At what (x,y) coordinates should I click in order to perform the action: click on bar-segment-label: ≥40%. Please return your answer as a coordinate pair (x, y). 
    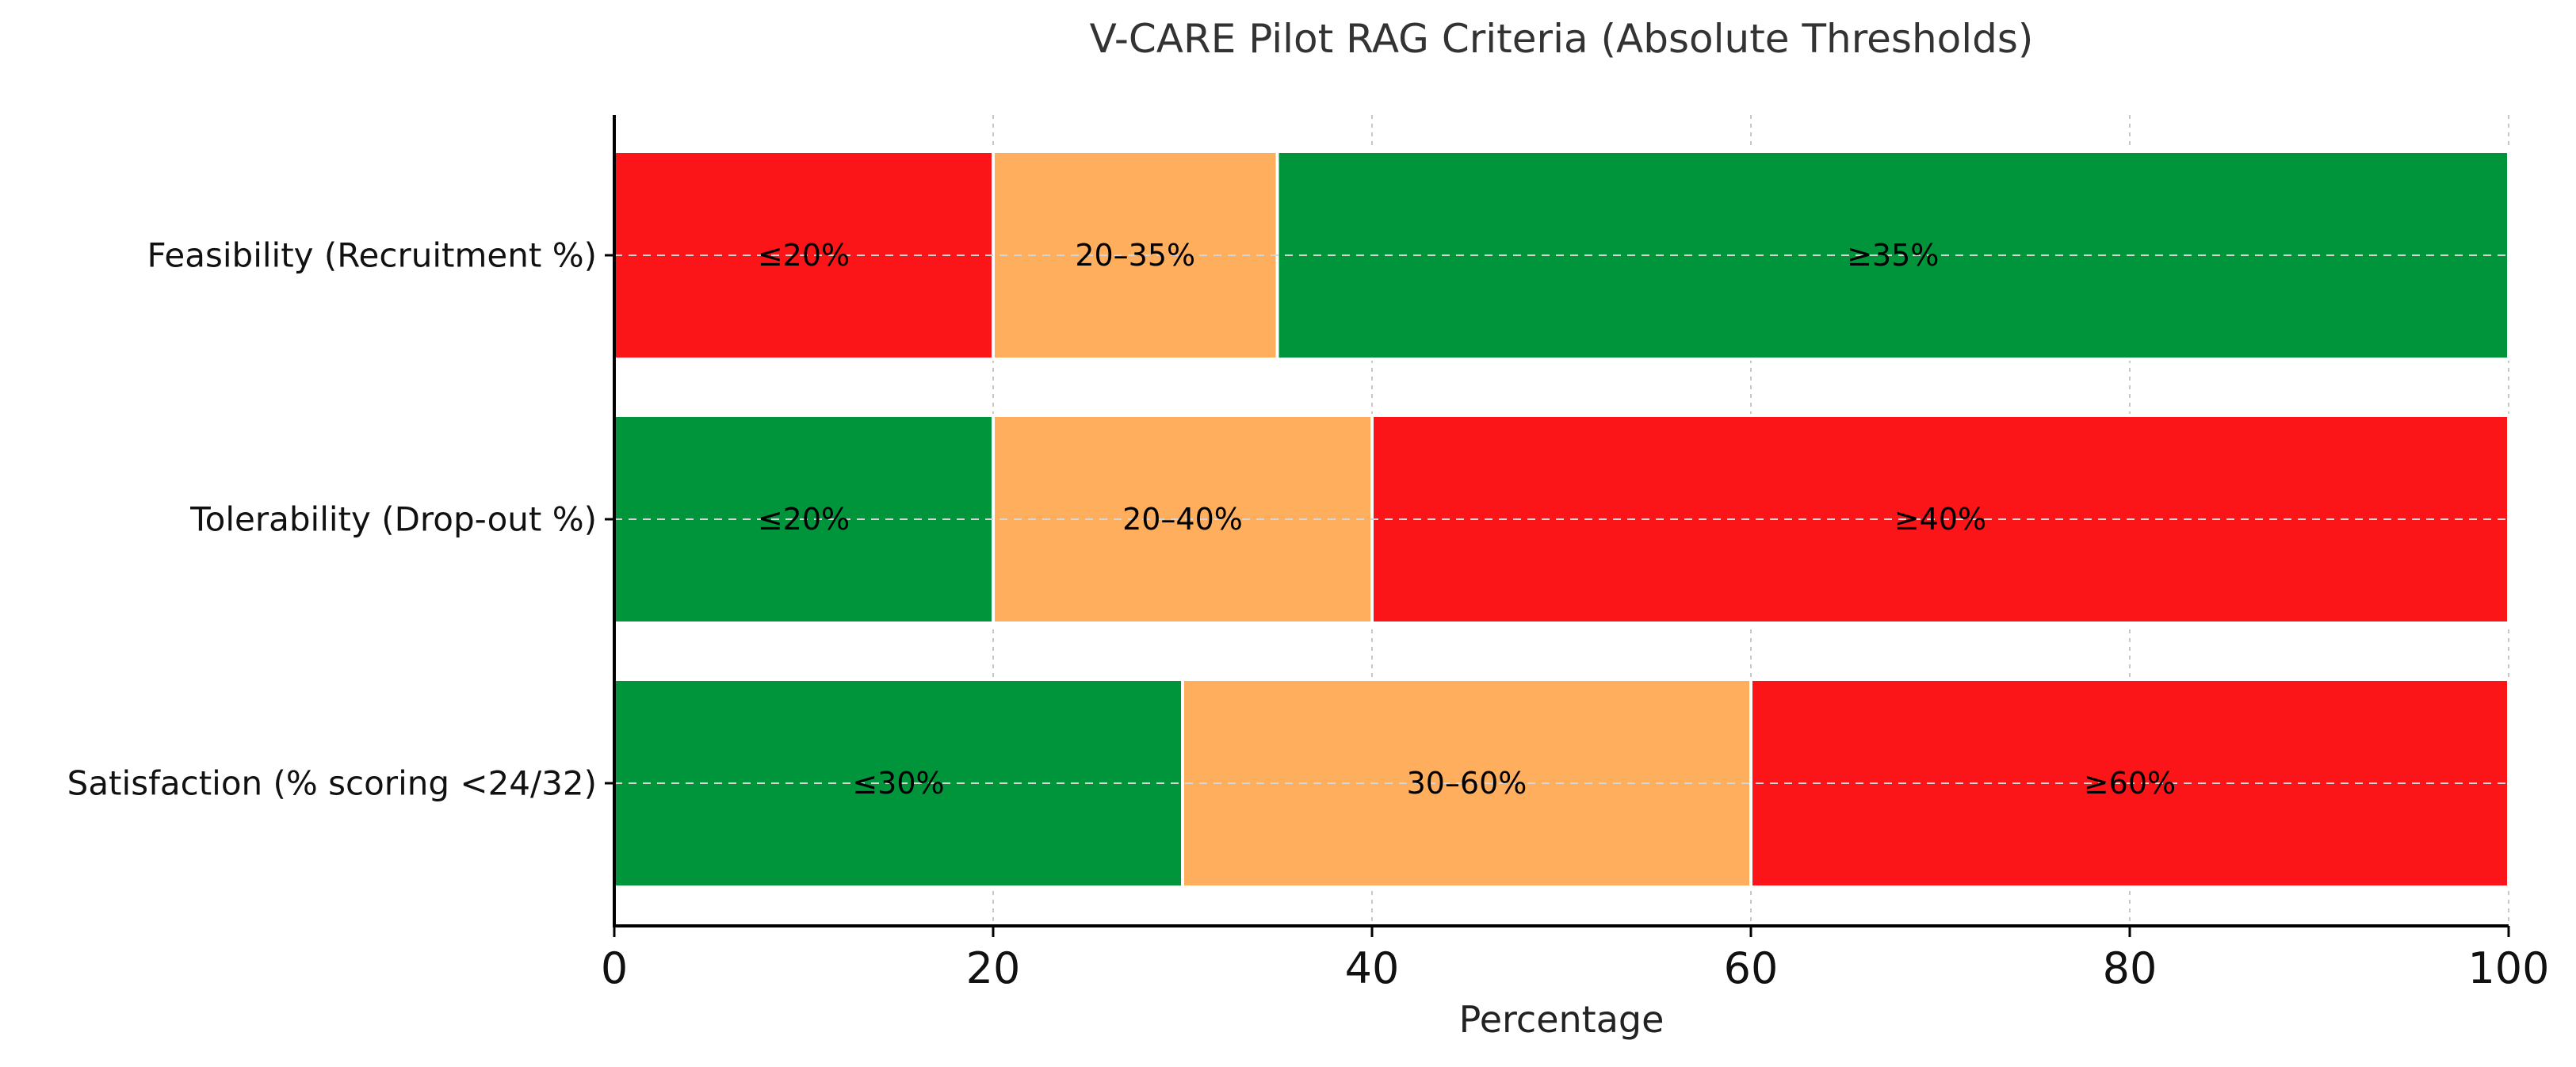
    Looking at the image, I should click on (1940, 519).